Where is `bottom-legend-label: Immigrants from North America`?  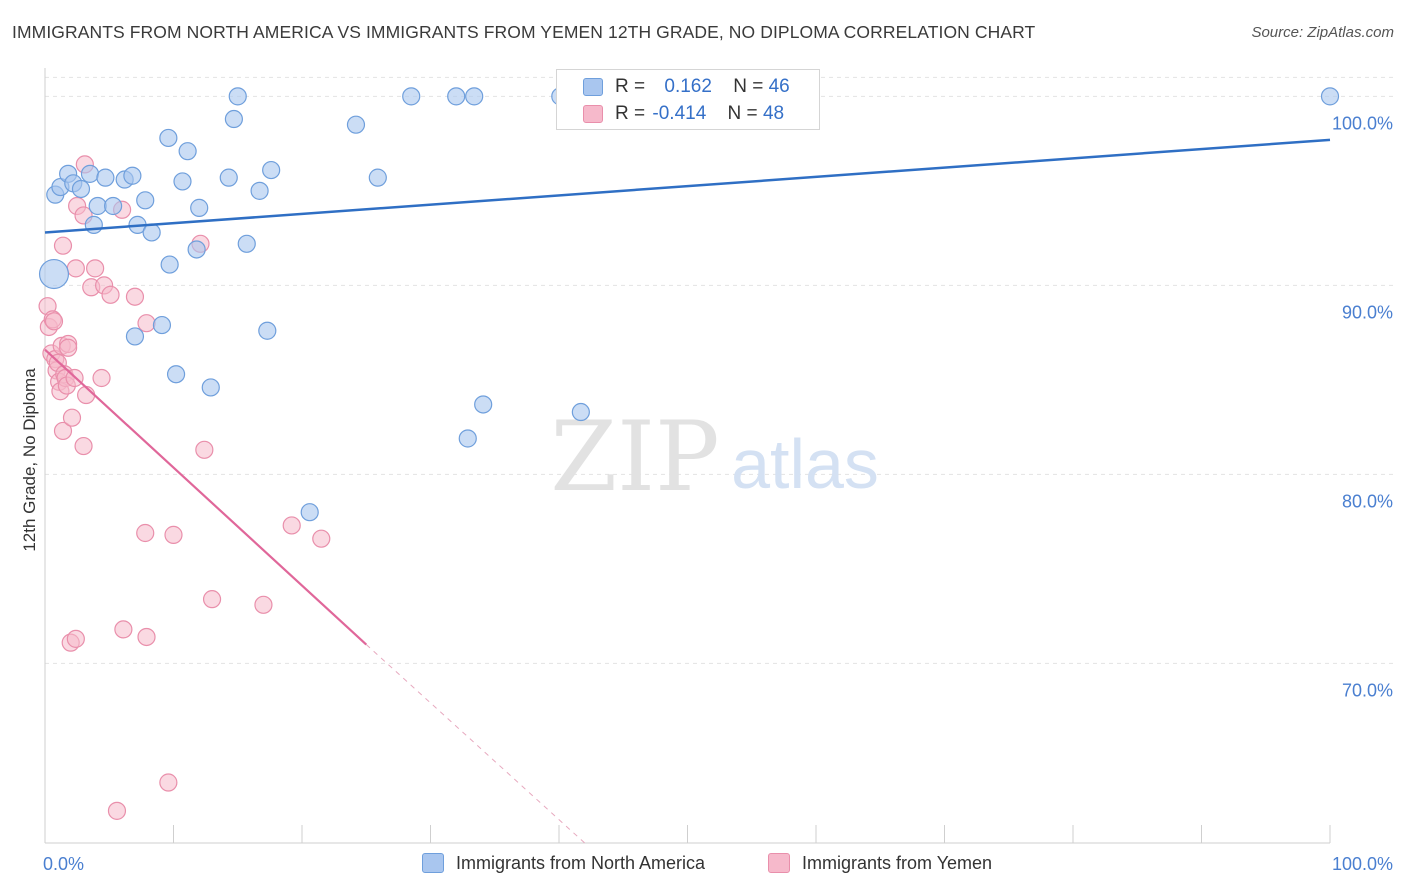
bottom-legend-label: Immigrants from North America is located at coordinates (581, 863).